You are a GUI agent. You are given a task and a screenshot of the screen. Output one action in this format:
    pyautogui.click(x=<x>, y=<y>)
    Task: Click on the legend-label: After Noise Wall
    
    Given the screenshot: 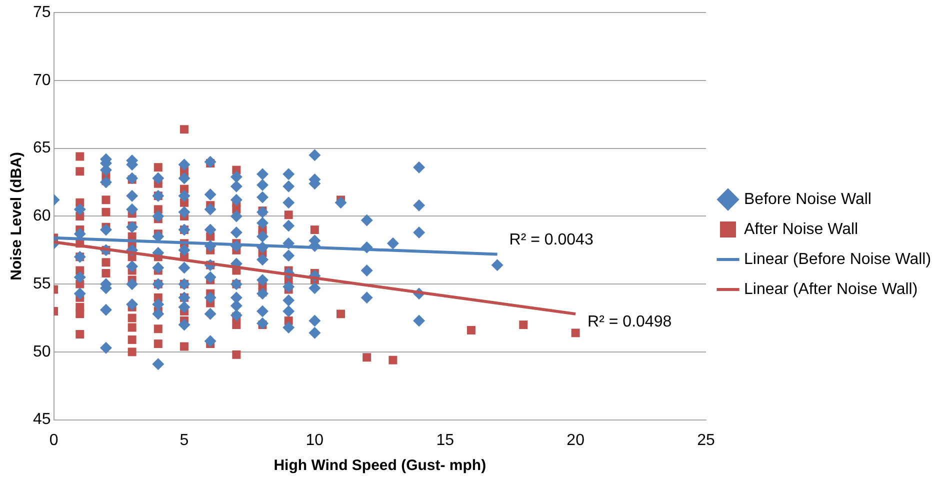 What is the action you would take?
    pyautogui.click(x=801, y=229)
    